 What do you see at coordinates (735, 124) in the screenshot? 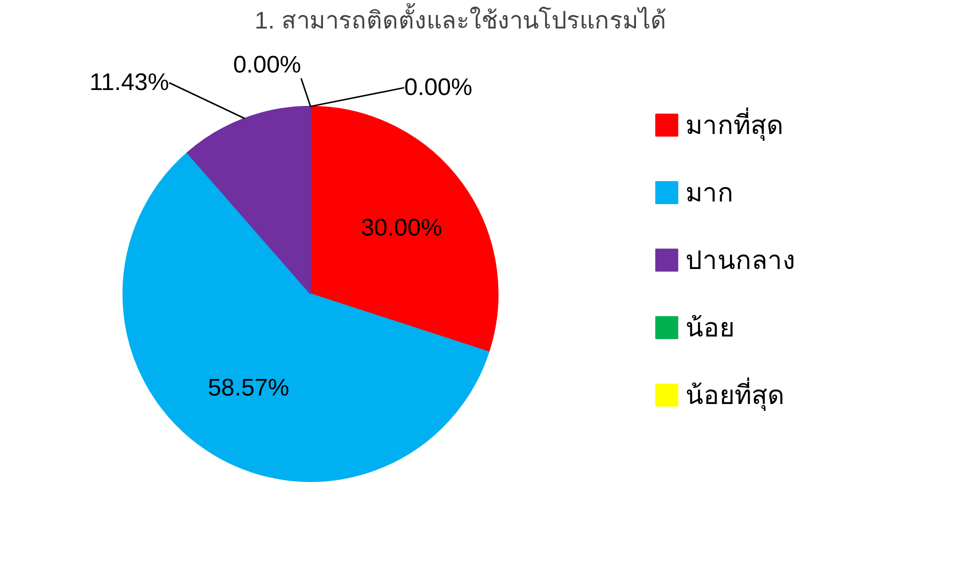
I see `legend-label: มากที่สุด` at bounding box center [735, 124].